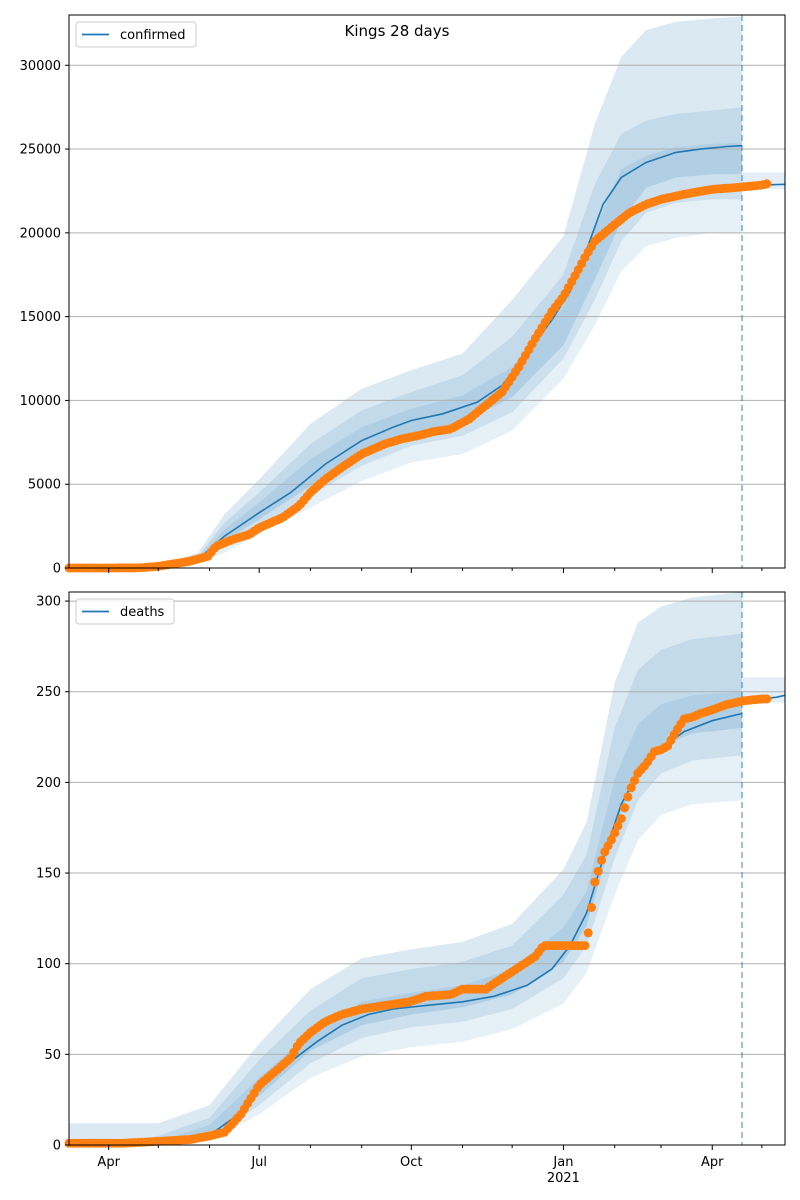  Describe the element at coordinates (40, 150) in the screenshot. I see `y-tick-label: 25000` at that location.